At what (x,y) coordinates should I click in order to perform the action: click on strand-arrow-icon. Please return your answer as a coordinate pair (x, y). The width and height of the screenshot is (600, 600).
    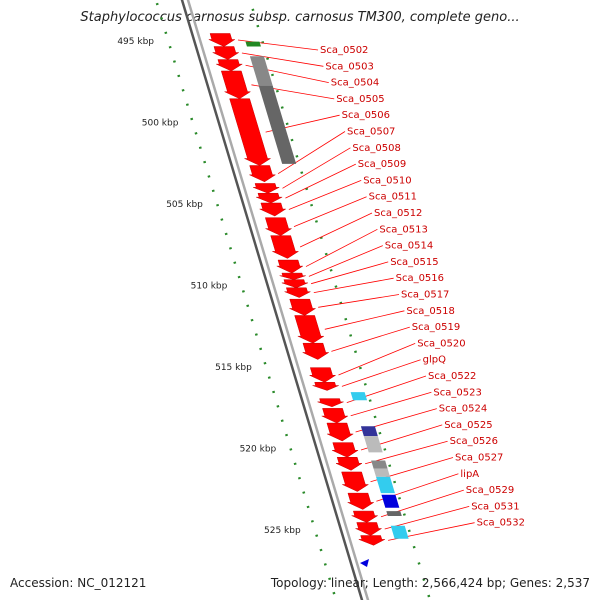
    Looking at the image, I should click on (364, 563).